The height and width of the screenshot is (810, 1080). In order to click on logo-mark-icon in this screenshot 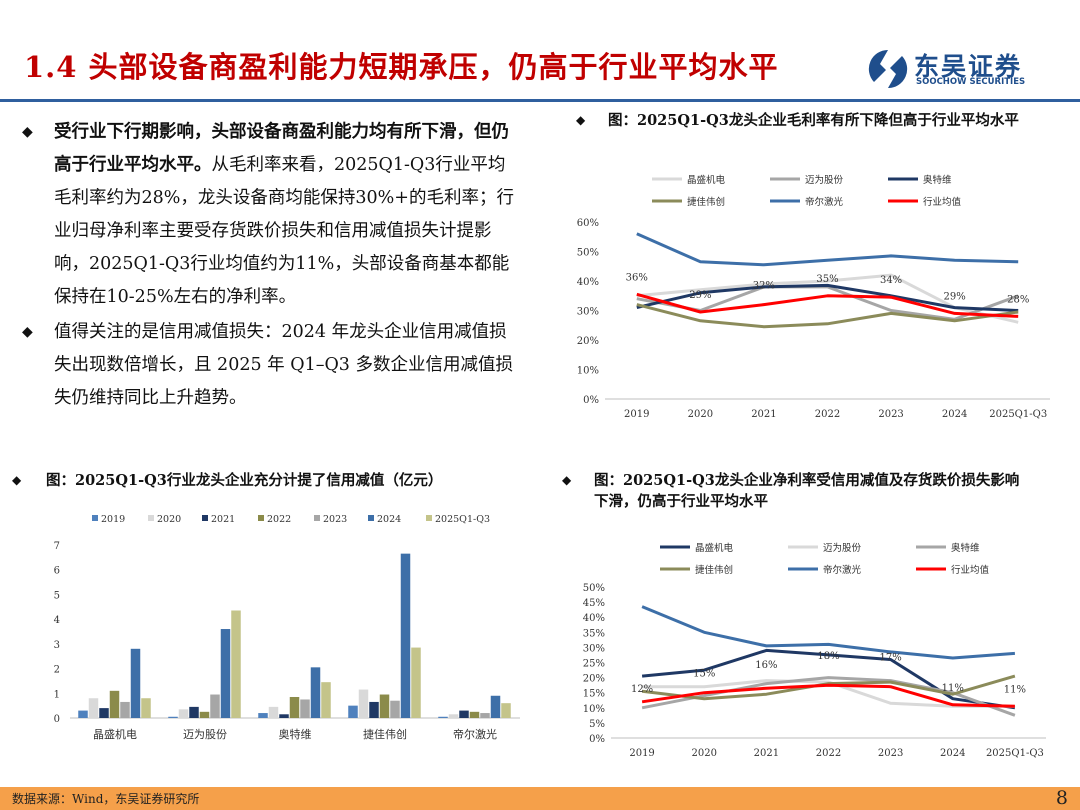, I will do `click(888, 69)`.